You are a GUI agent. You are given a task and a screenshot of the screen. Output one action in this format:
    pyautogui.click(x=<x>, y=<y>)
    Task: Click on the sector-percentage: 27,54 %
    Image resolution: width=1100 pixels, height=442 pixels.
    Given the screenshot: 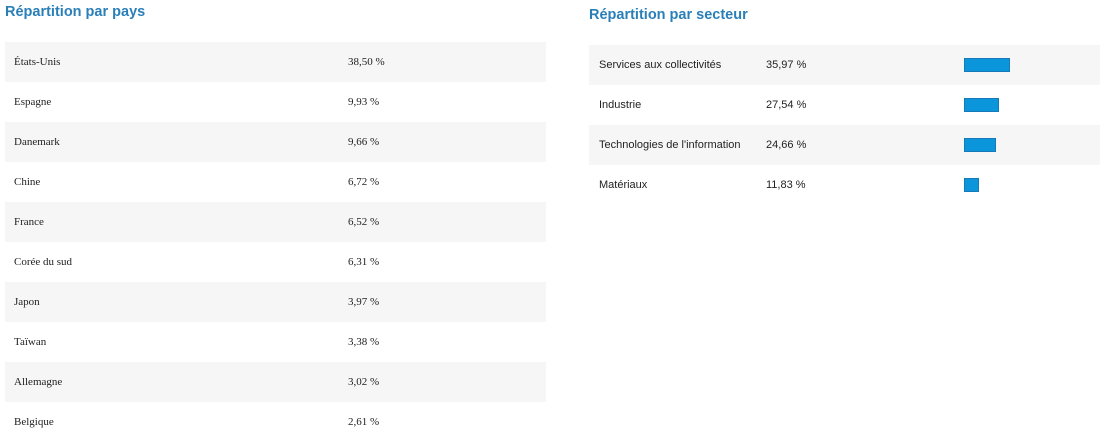 What is the action you would take?
    pyautogui.click(x=786, y=105)
    